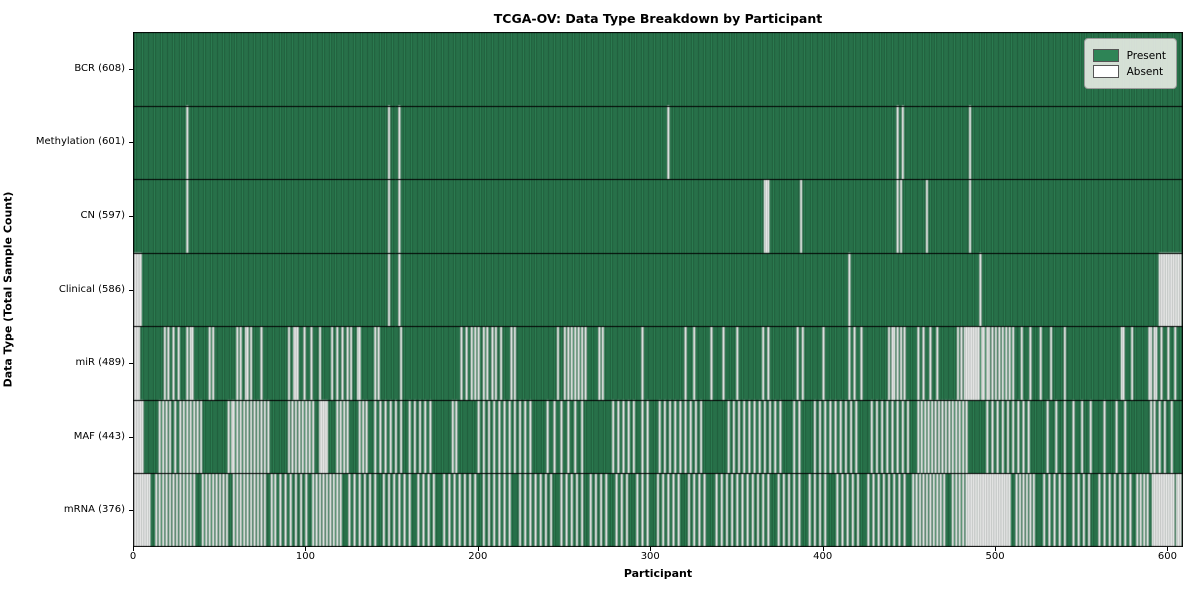 Image resolution: width=1200 pixels, height=600 pixels. I want to click on y-tick-label-Clinical: Clinical (586), so click(91, 289).